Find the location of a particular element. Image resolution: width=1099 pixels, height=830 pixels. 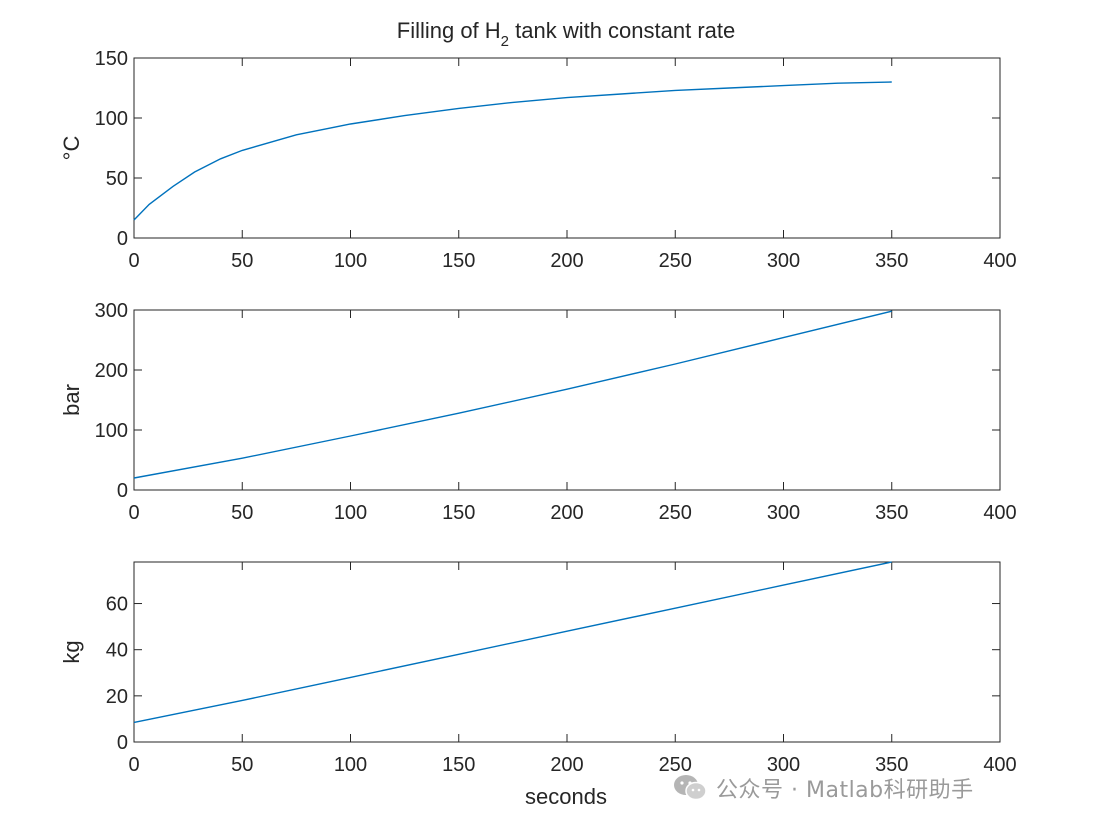

chart-title-main: Filling of H is located at coordinates (449, 30).